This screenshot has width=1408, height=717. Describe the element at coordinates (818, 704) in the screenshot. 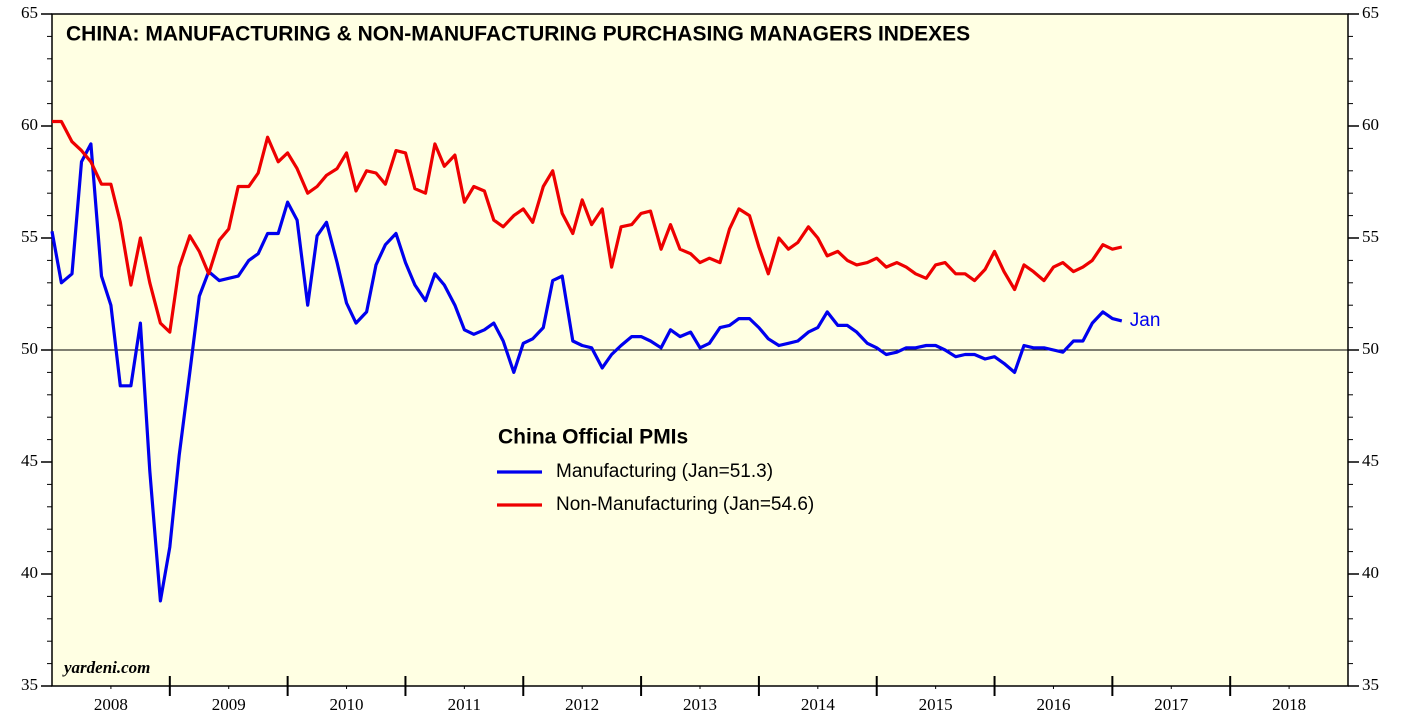

I see `x-tick-label: 2014` at that location.